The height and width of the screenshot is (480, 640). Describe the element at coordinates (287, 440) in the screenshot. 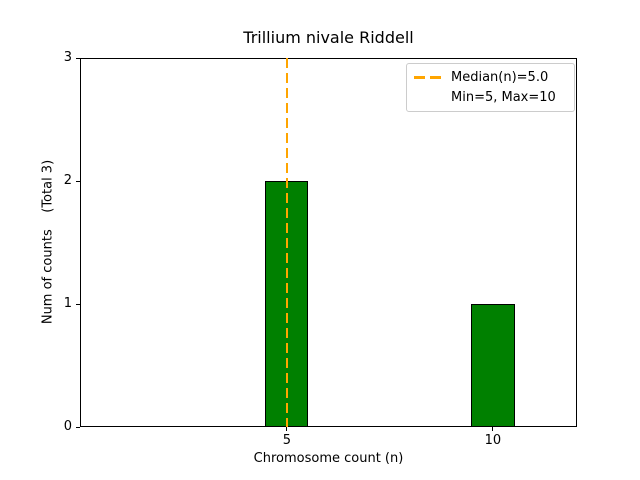

I see `x-tick-label: 5` at that location.